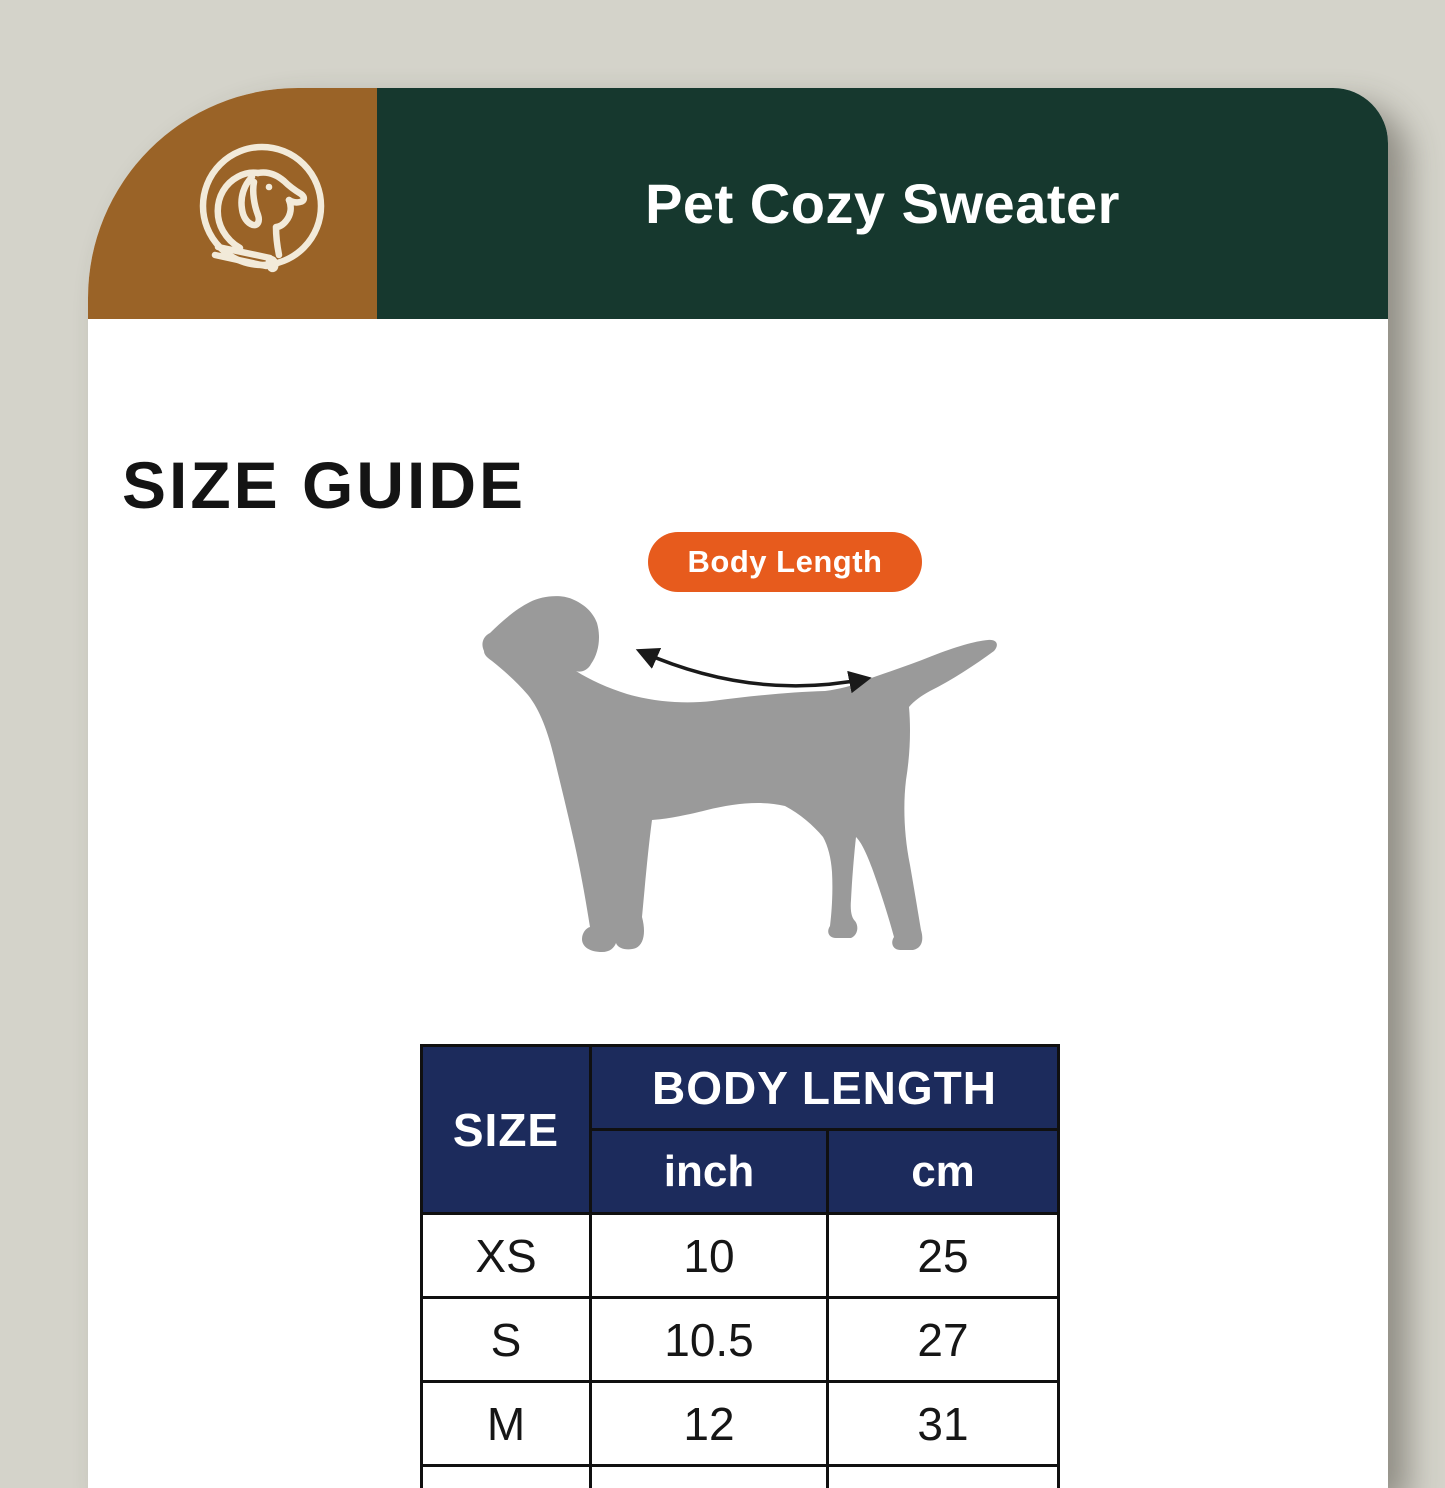 Image resolution: width=1445 pixels, height=1488 pixels. Describe the element at coordinates (943, 1423) in the screenshot. I see `cell-cm: 31` at that location.